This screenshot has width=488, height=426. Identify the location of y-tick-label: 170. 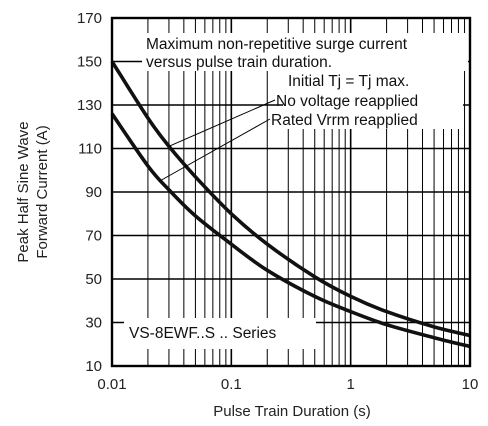
(89, 18).